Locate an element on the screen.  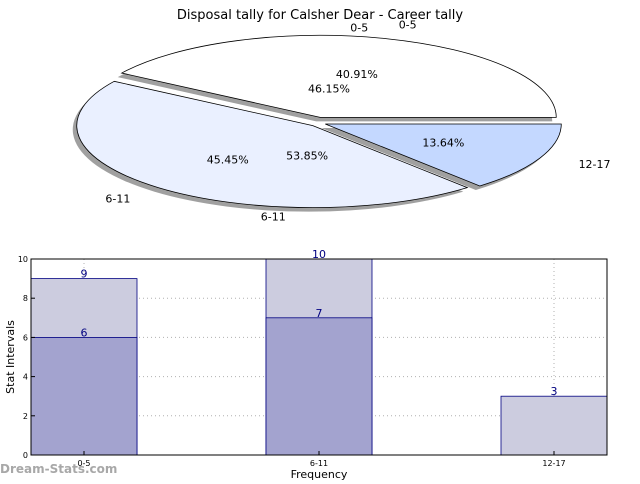
pie-category-label-outer-0-5: 0-5 is located at coordinates (408, 25).